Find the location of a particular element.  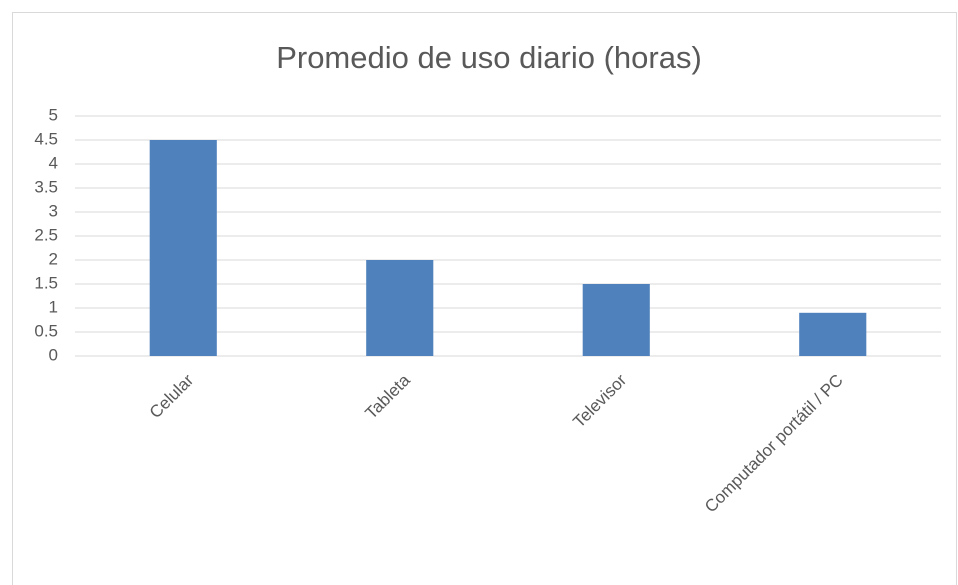

y-tick-label: 4 is located at coordinates (53, 162).